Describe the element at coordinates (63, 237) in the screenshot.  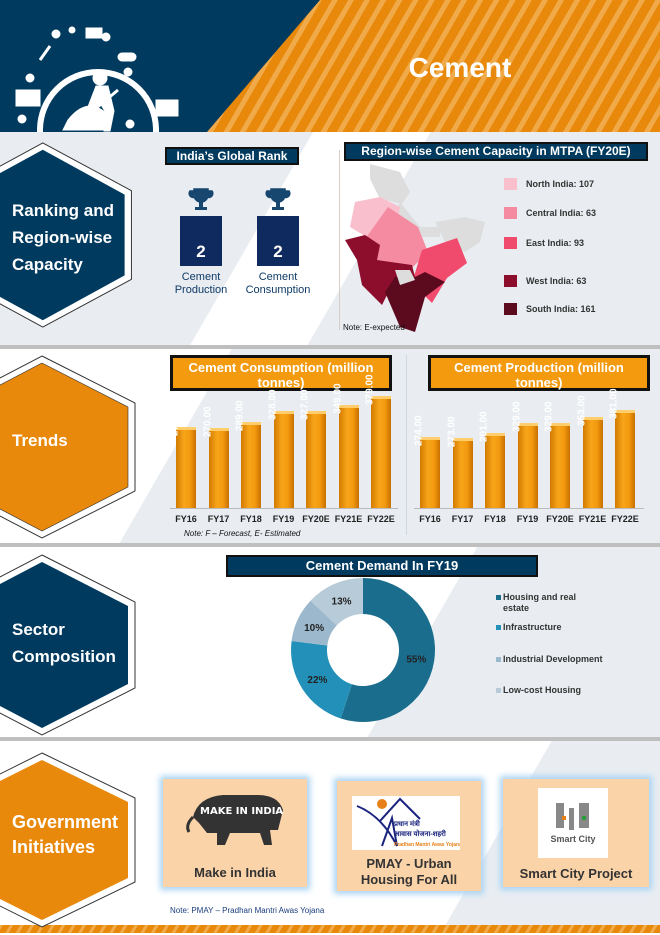
I see `section-label: Ranking and Region-wise Capacity` at that location.